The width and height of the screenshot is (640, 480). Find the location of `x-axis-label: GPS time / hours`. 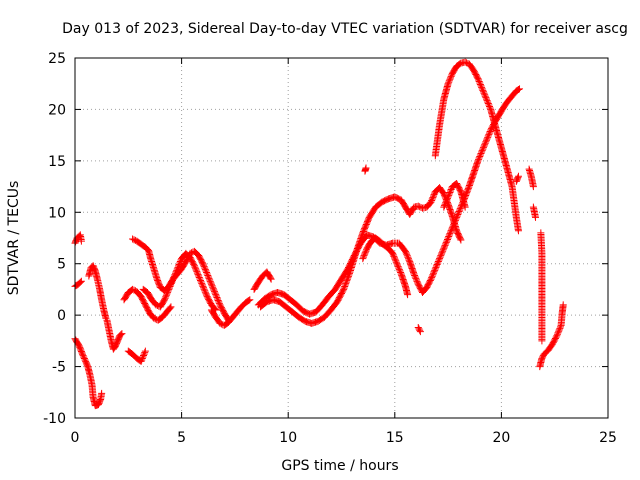

x-axis-label: GPS time / hours is located at coordinates (339, 466).